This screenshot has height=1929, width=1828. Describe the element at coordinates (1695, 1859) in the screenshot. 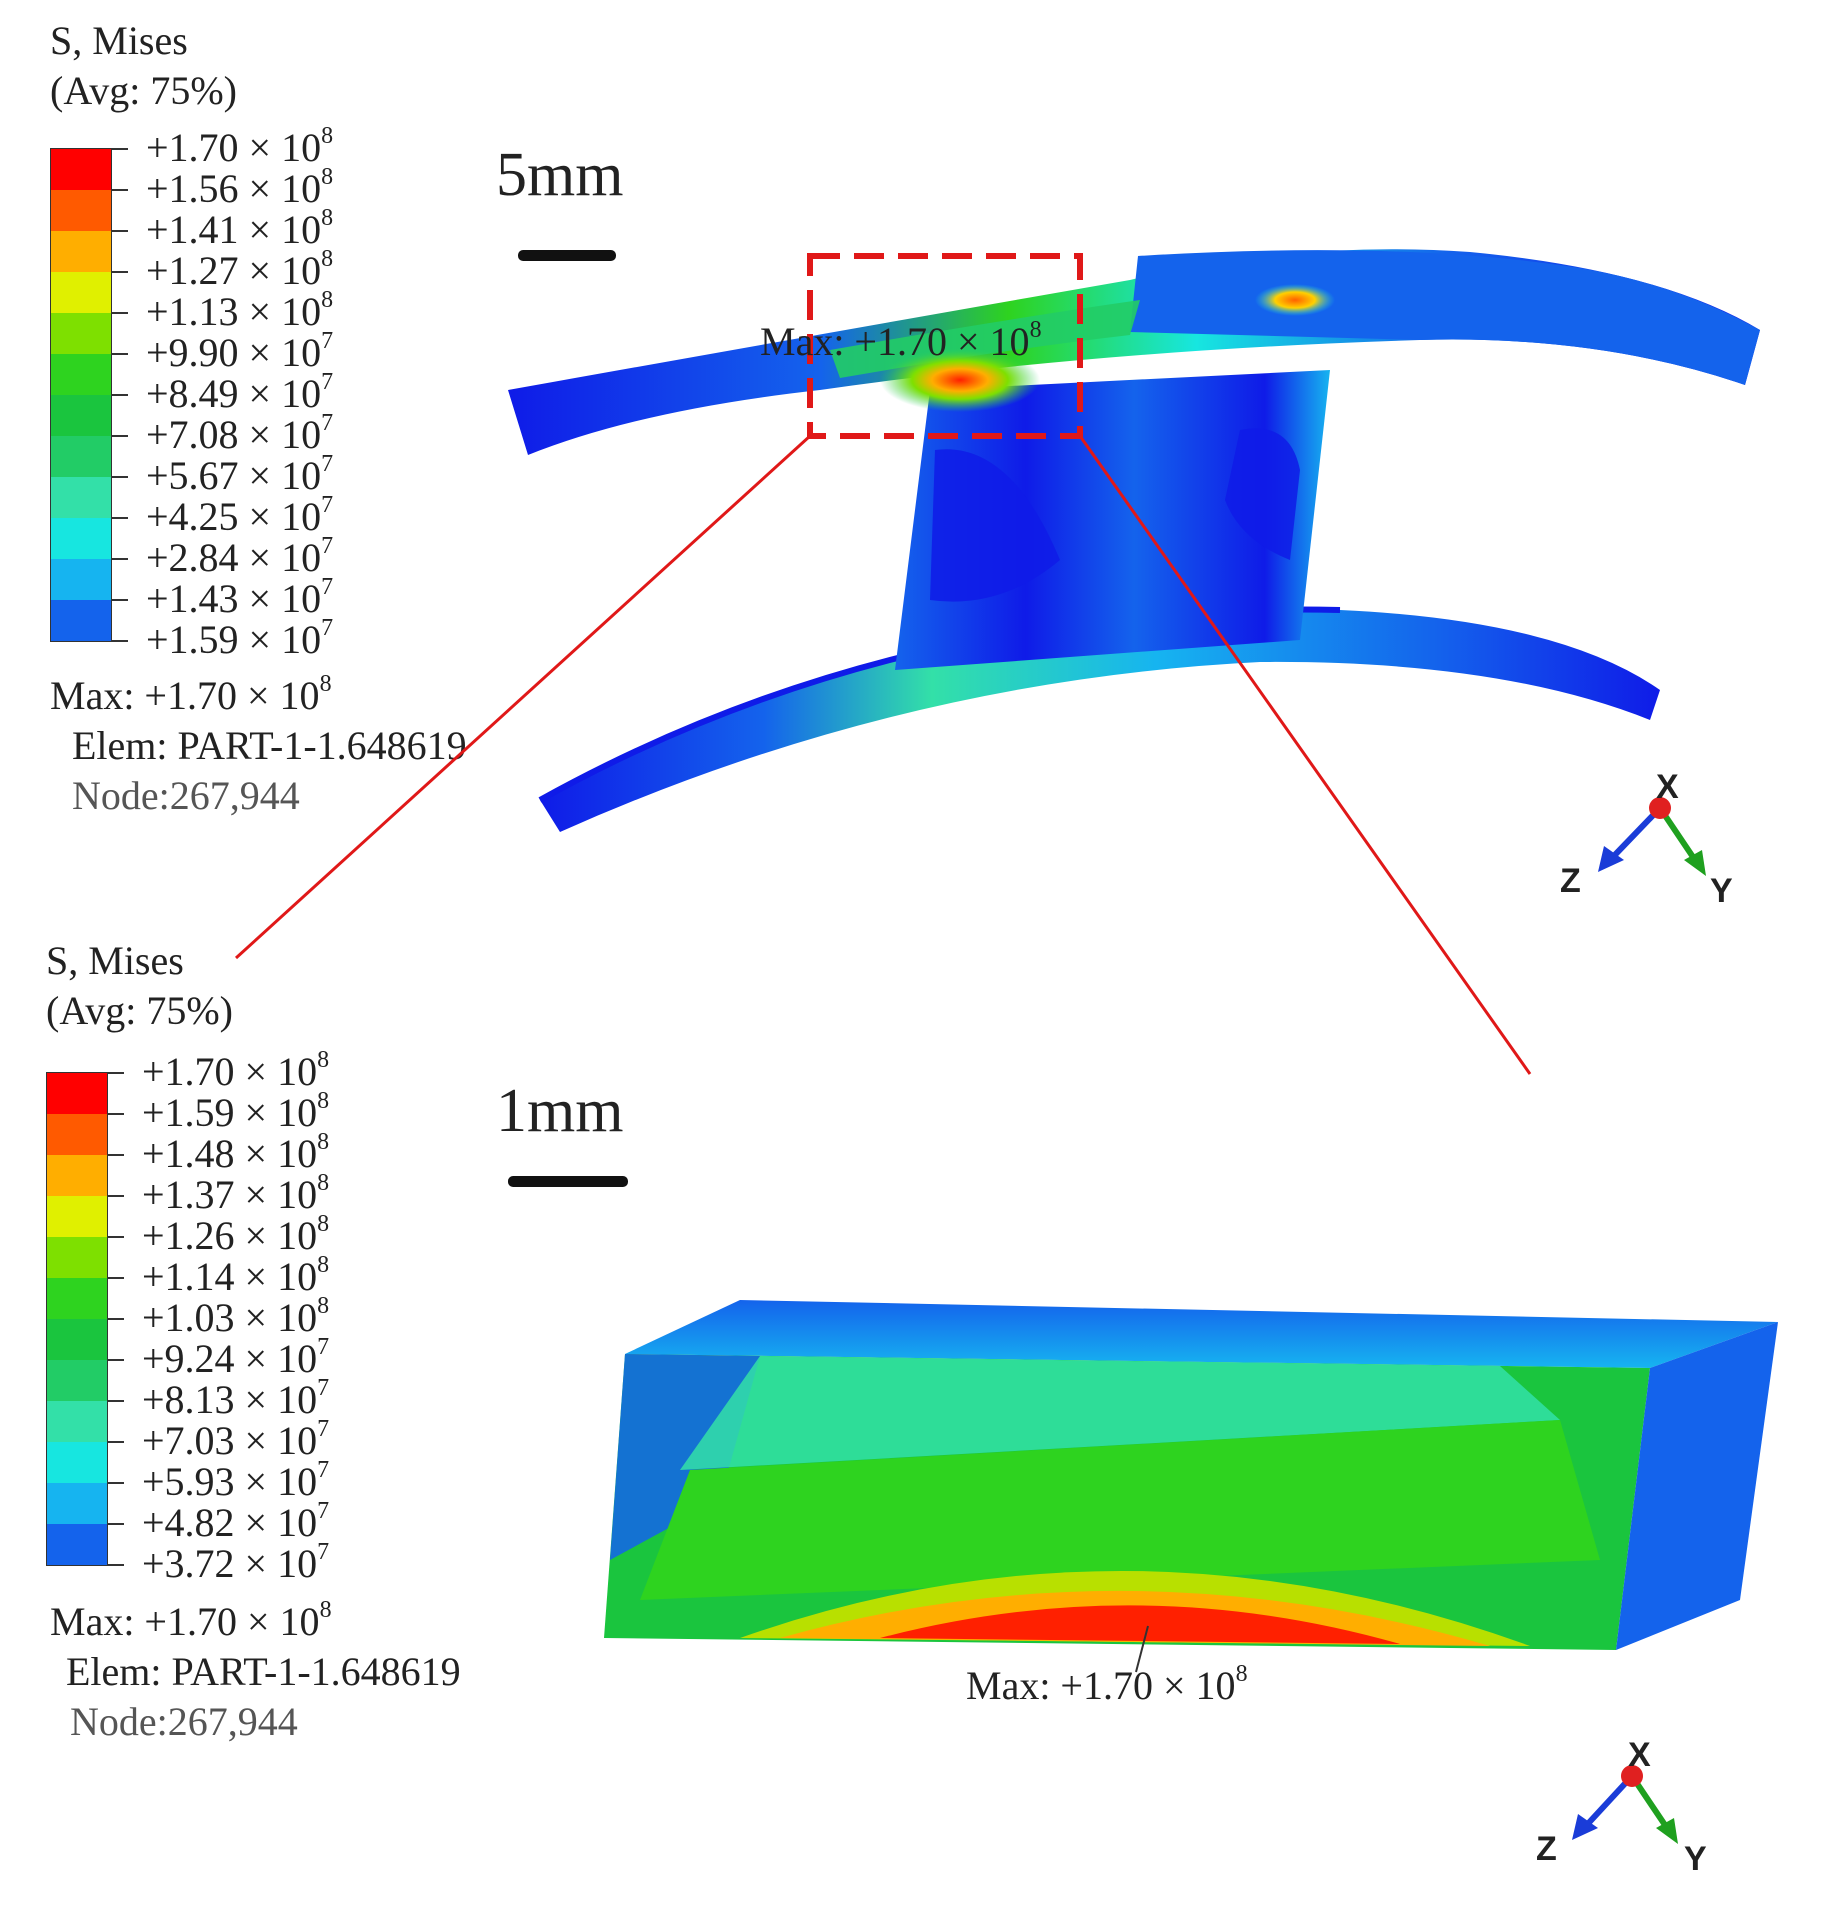

I see `triad-bottom-y-label: Y` at that location.